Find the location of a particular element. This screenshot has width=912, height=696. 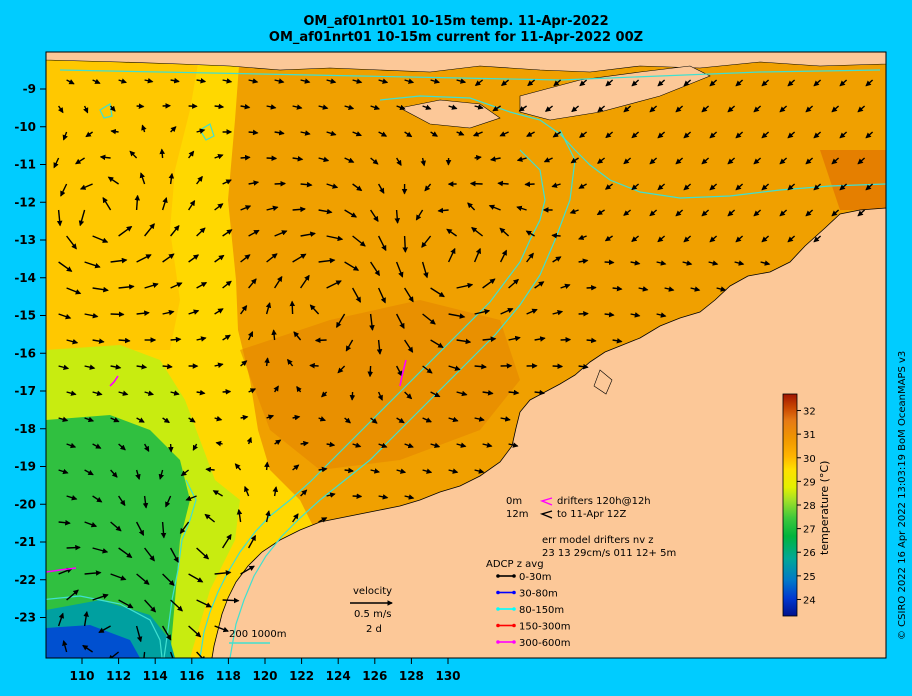

colorbar-ramp is located at coordinates (790, 505).